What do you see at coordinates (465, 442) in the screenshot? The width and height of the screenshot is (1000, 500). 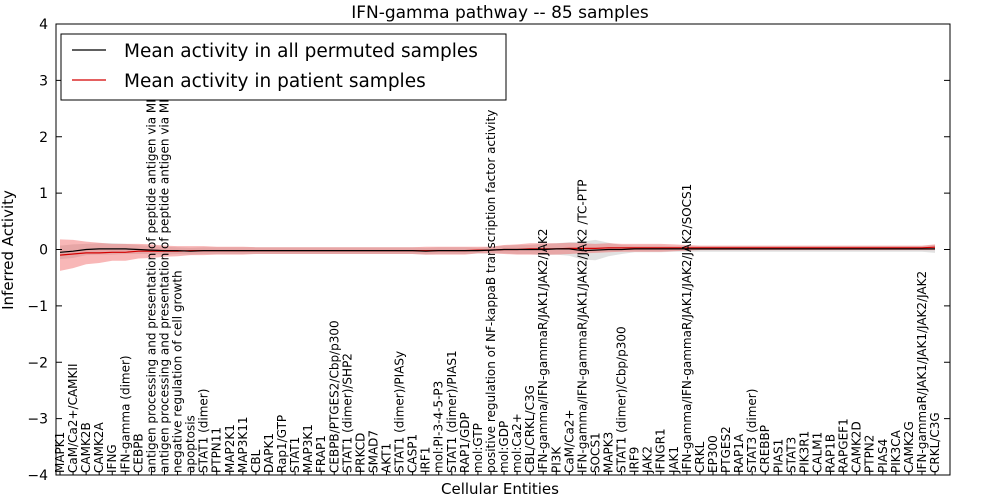 I see `x-tick-label: RAP1/GDP` at bounding box center [465, 442].